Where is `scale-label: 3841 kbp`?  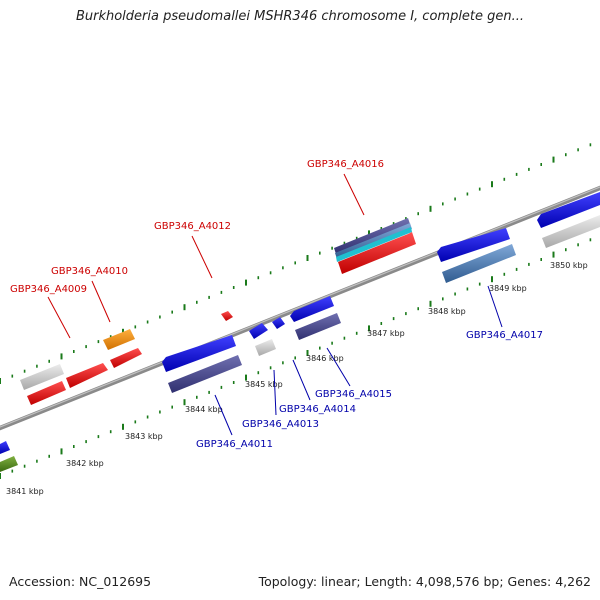 scale-label: 3841 kbp is located at coordinates (25, 491).